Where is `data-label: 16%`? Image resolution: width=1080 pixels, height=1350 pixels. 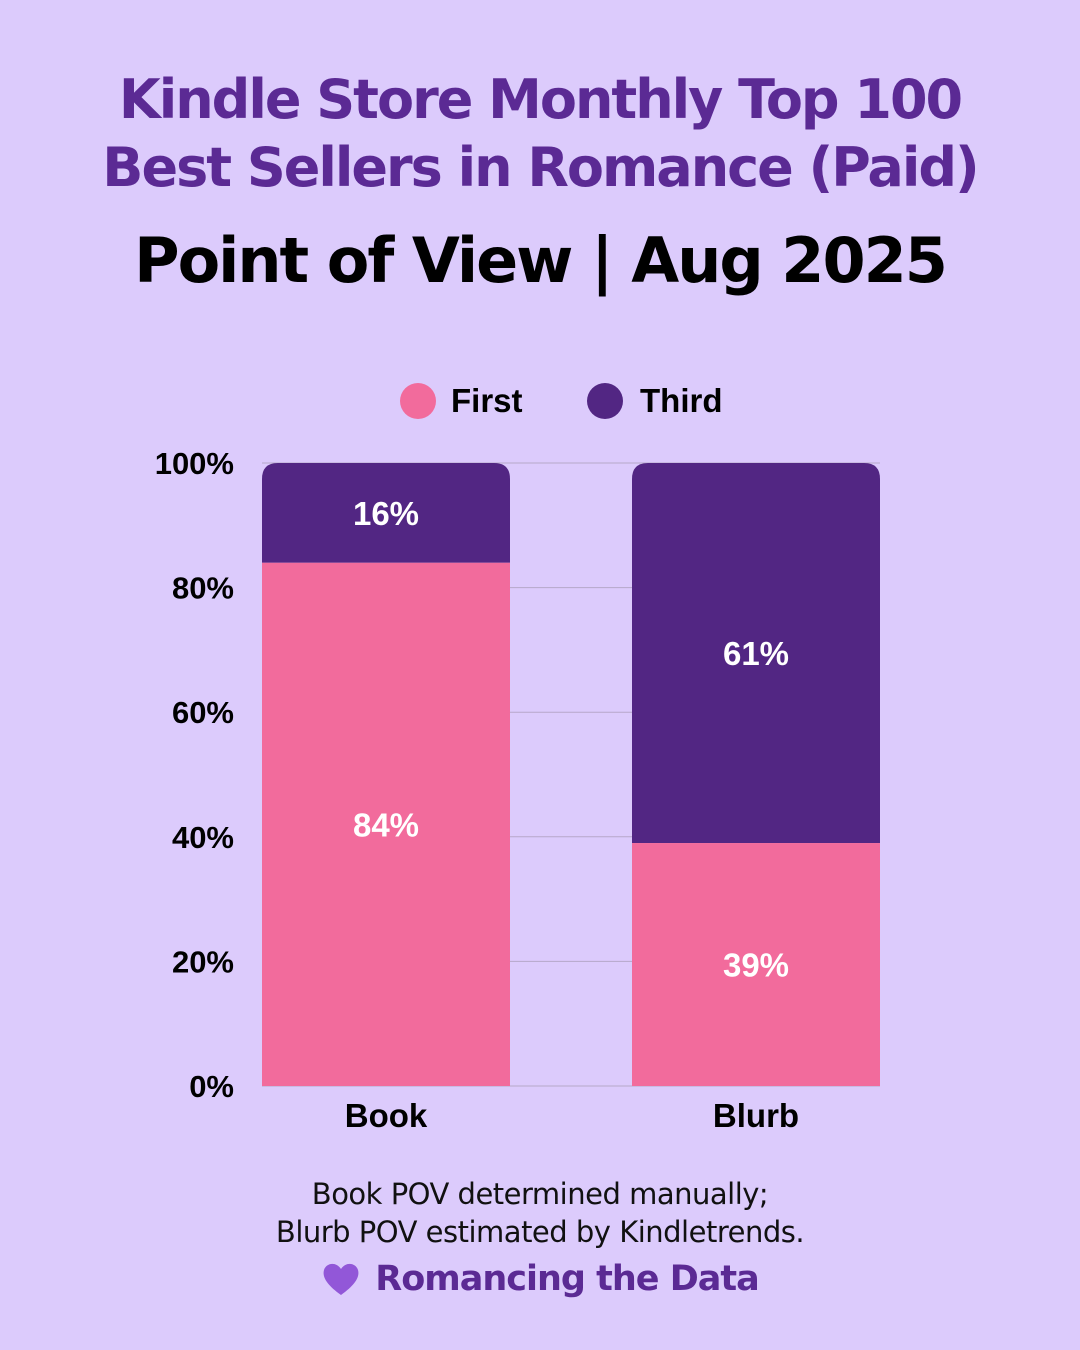 data-label: 16% is located at coordinates (386, 513).